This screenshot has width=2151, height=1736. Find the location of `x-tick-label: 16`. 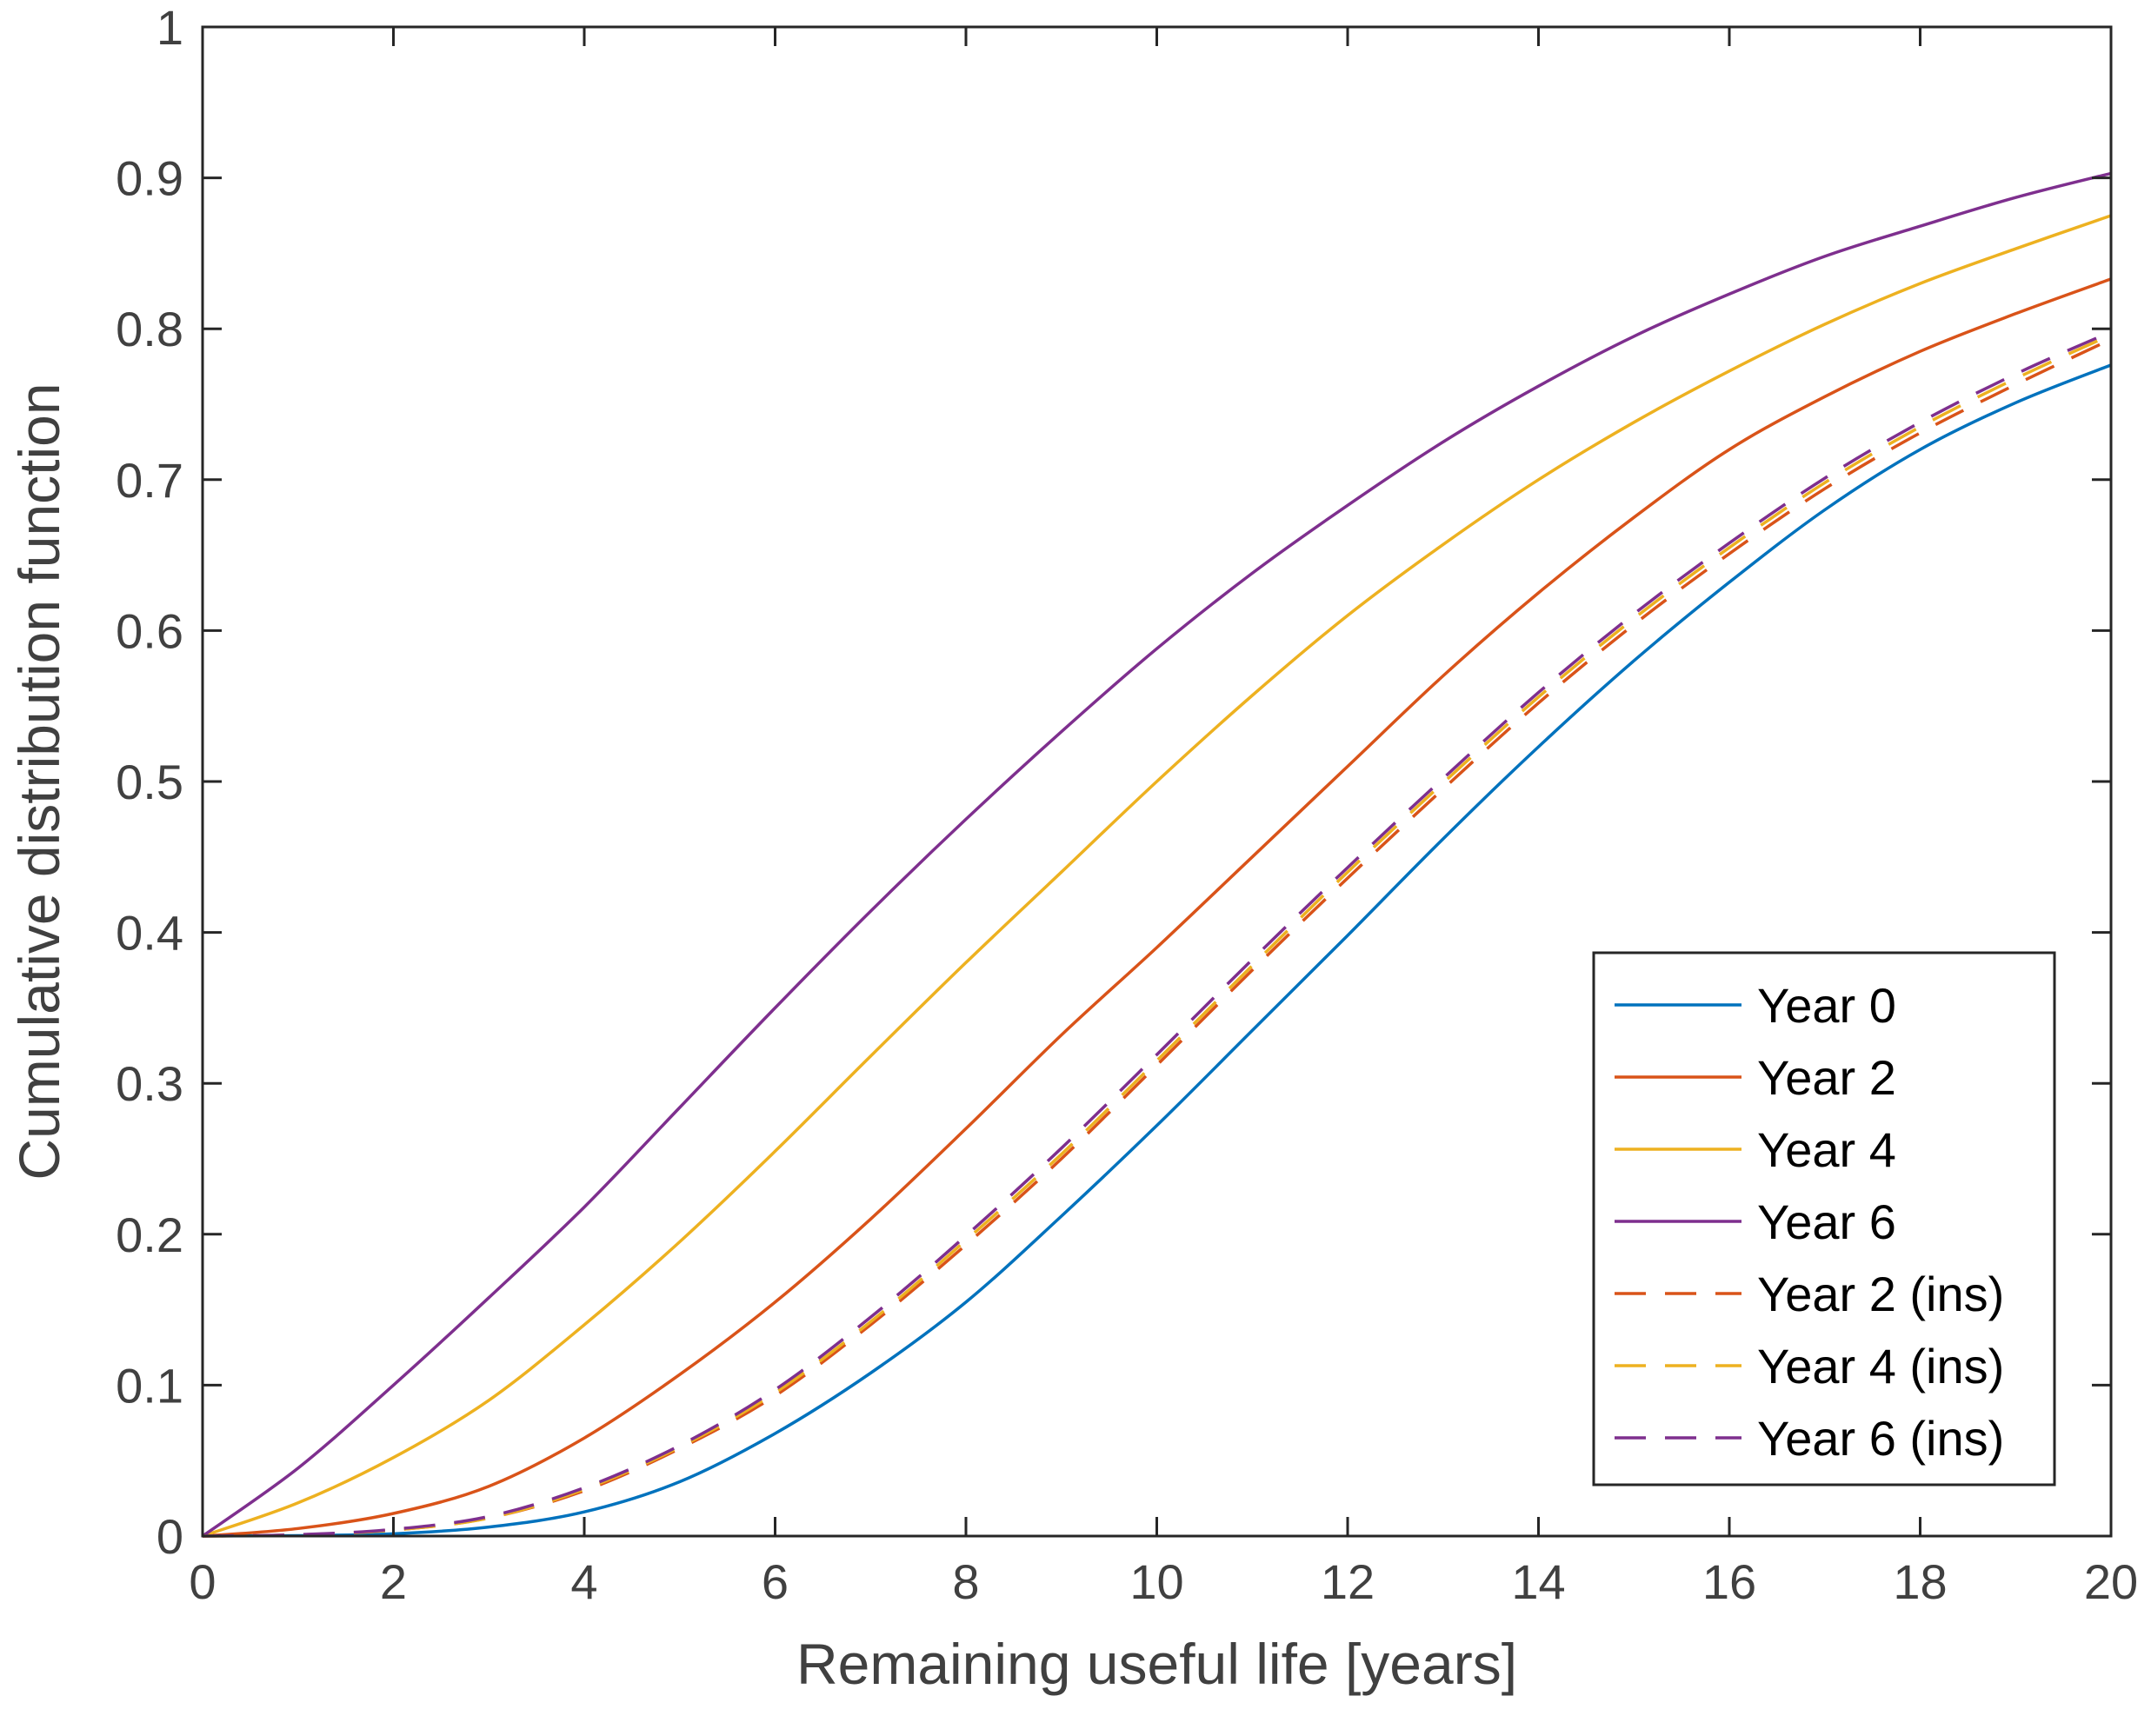

x-tick-label: 16 is located at coordinates (1729, 1581).